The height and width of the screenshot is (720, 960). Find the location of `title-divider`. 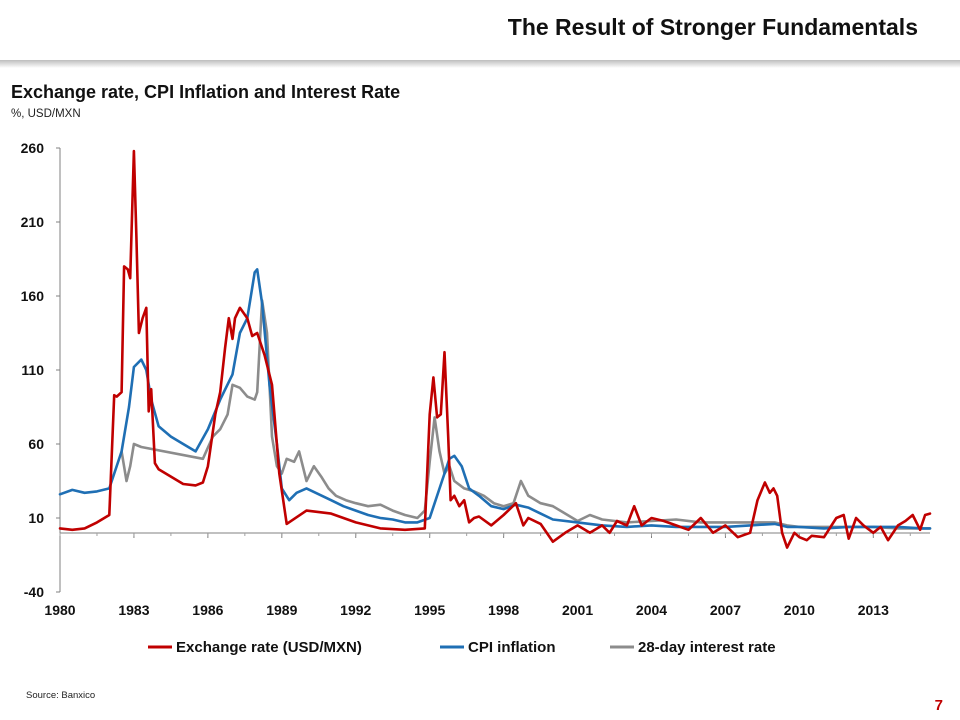

title-divider is located at coordinates (480, 64).